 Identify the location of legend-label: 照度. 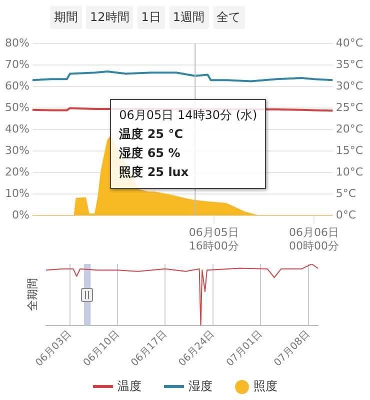
(266, 386).